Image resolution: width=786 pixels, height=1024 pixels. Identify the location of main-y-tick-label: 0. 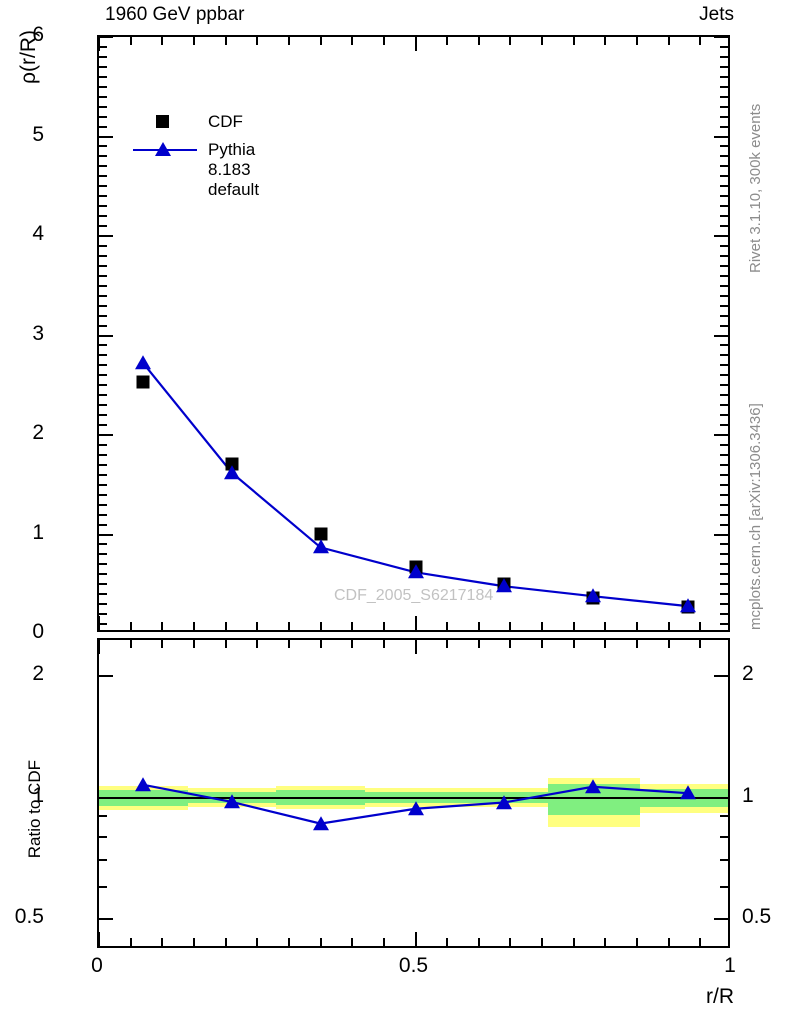
(38, 631).